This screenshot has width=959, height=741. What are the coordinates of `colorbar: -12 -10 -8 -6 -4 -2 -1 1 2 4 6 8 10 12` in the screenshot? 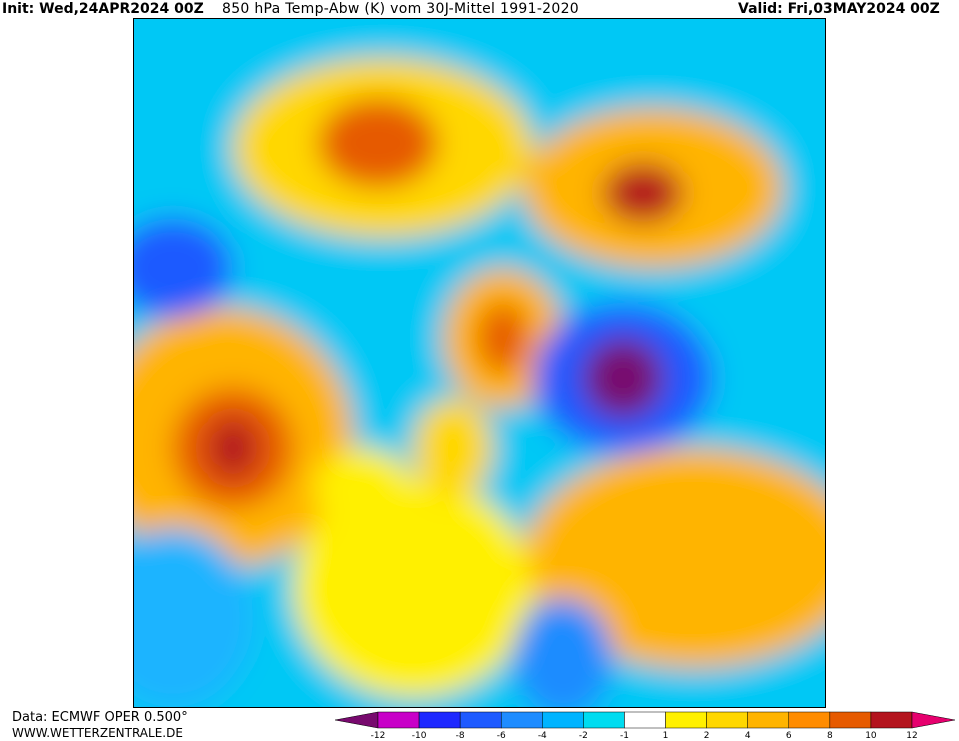 It's located at (645, 726).